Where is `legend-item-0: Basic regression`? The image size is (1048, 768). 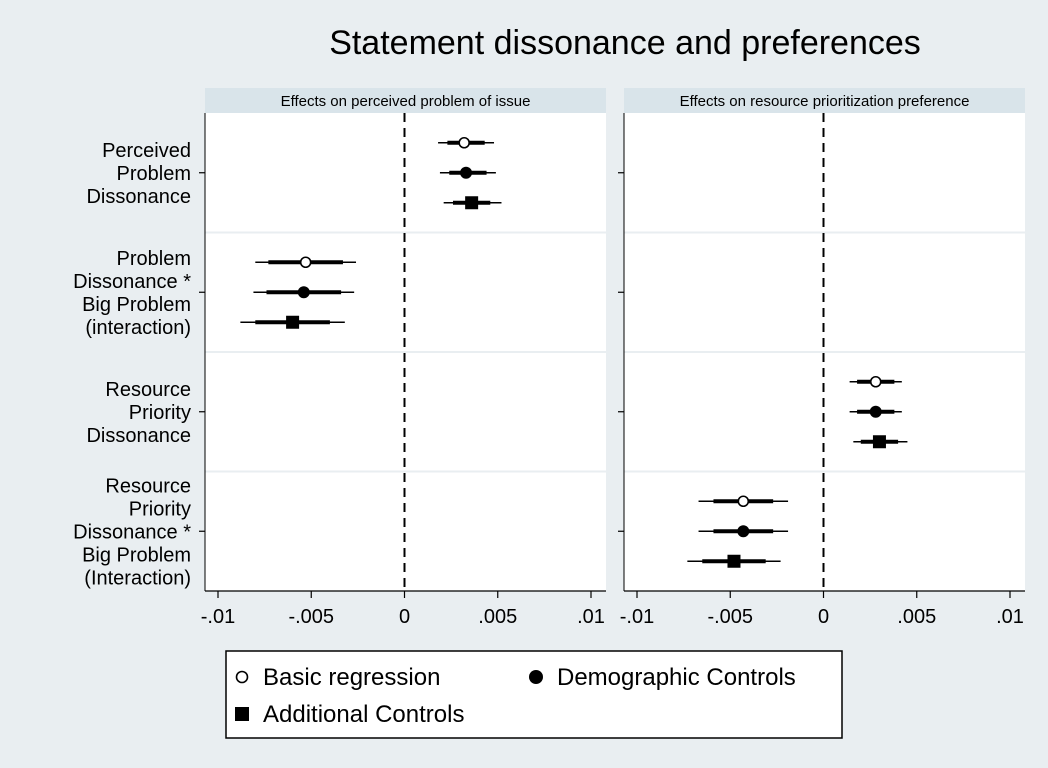
legend-item-0: Basic regression is located at coordinates (337, 677).